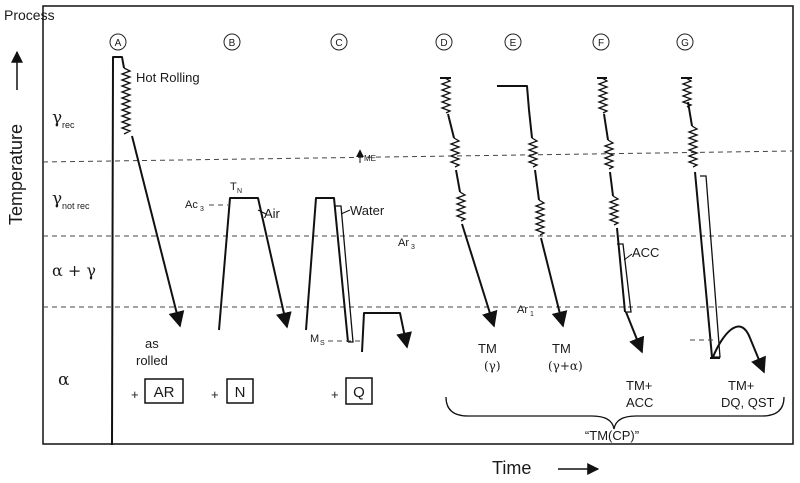  What do you see at coordinates (621, 215) in the screenshot?
I see `process-f-curve` at bounding box center [621, 215].